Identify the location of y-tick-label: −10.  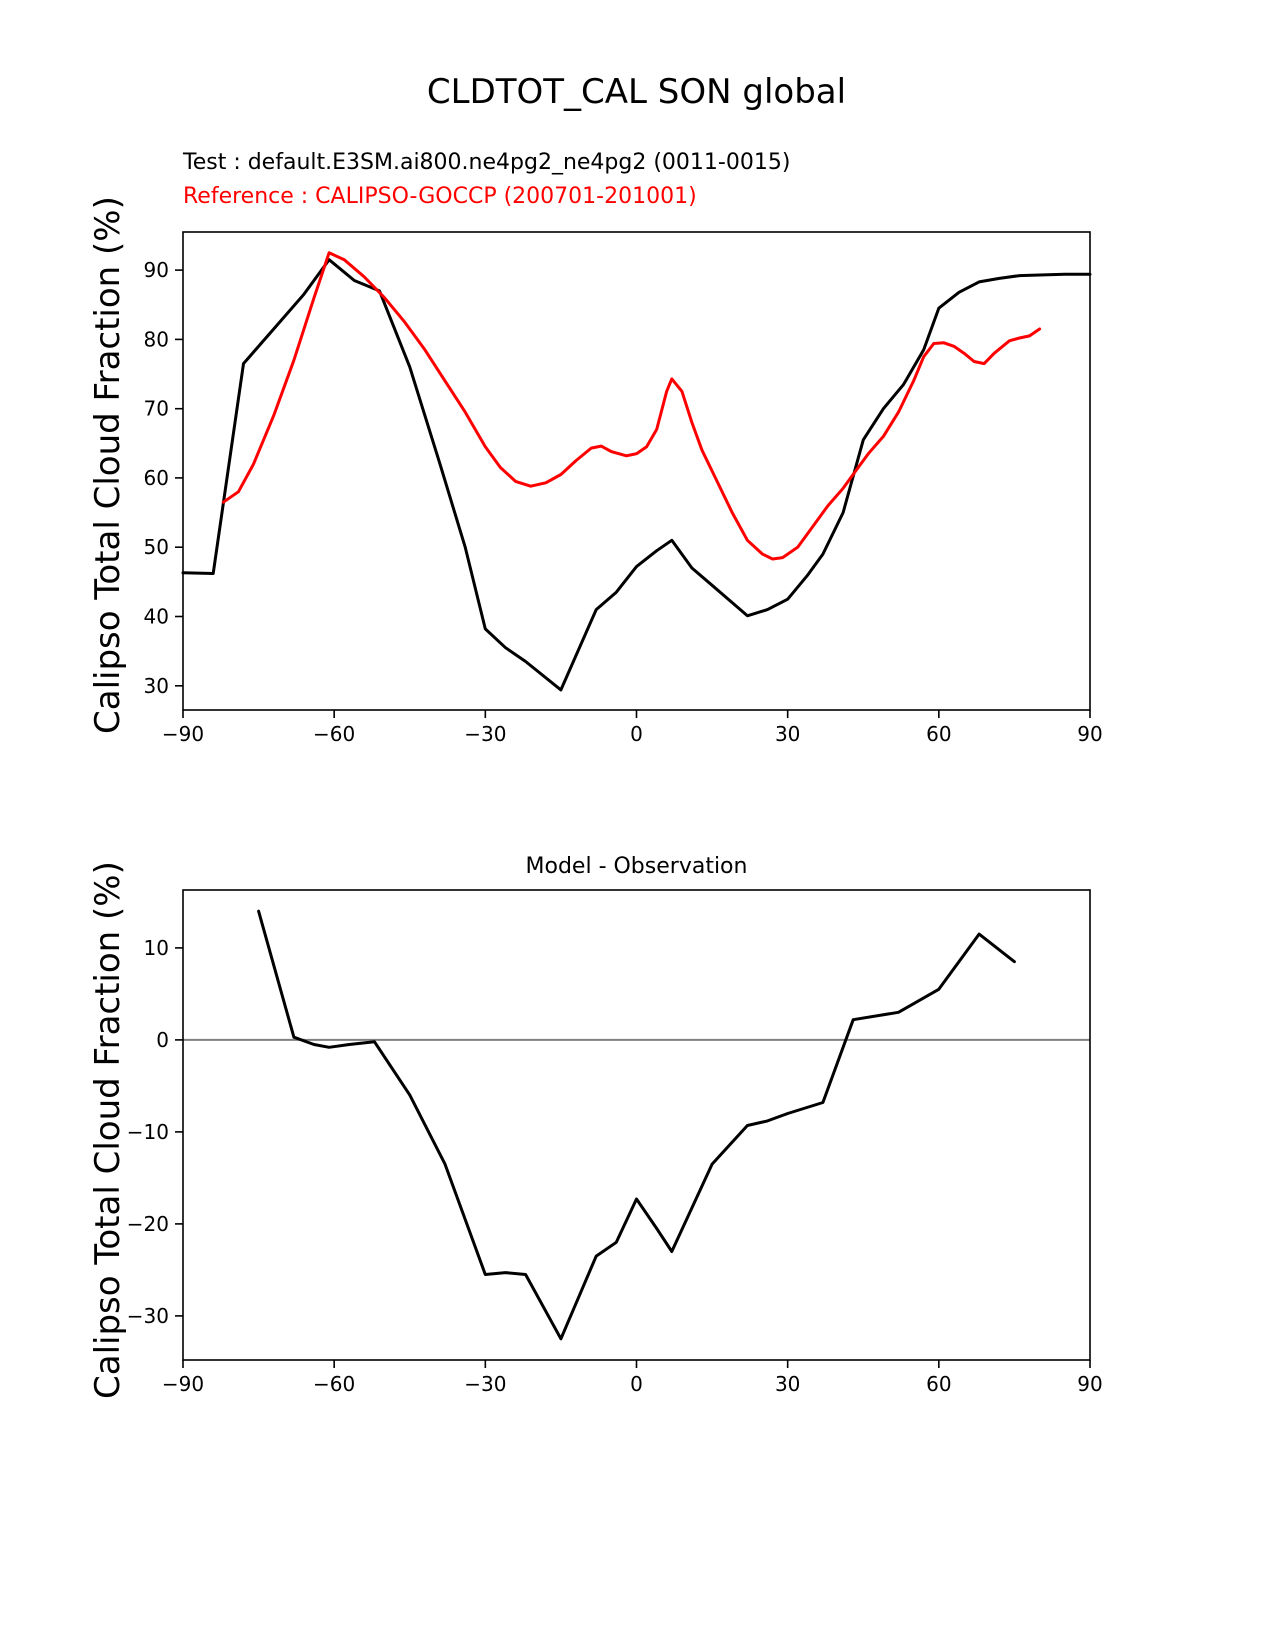
(148, 1132).